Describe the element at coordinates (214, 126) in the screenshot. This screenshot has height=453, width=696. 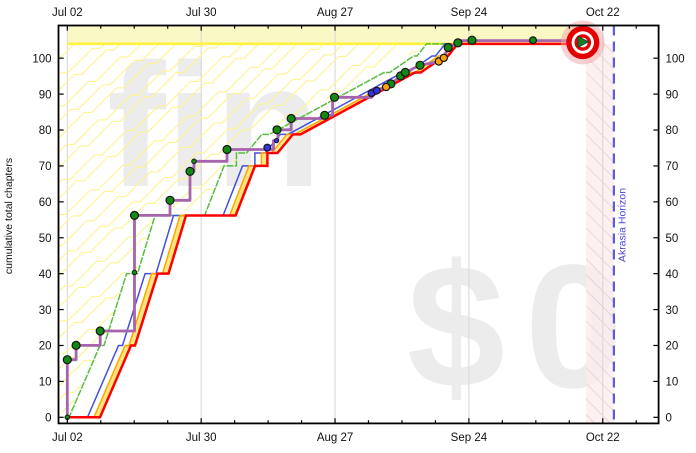
I see `svg-text: fin` at that location.